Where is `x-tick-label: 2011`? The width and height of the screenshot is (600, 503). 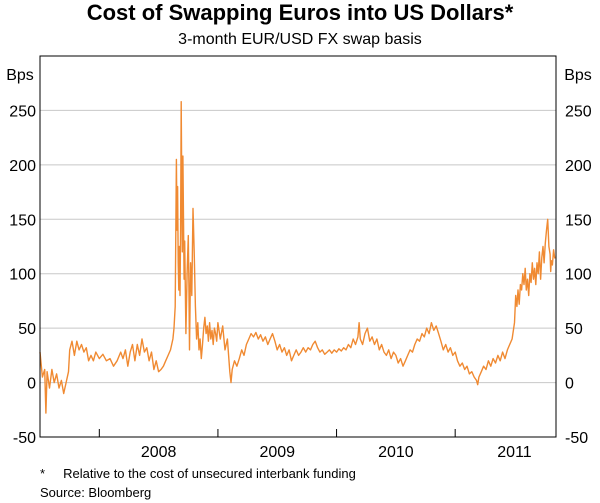
x-tick-label: 2011 is located at coordinates (514, 452).